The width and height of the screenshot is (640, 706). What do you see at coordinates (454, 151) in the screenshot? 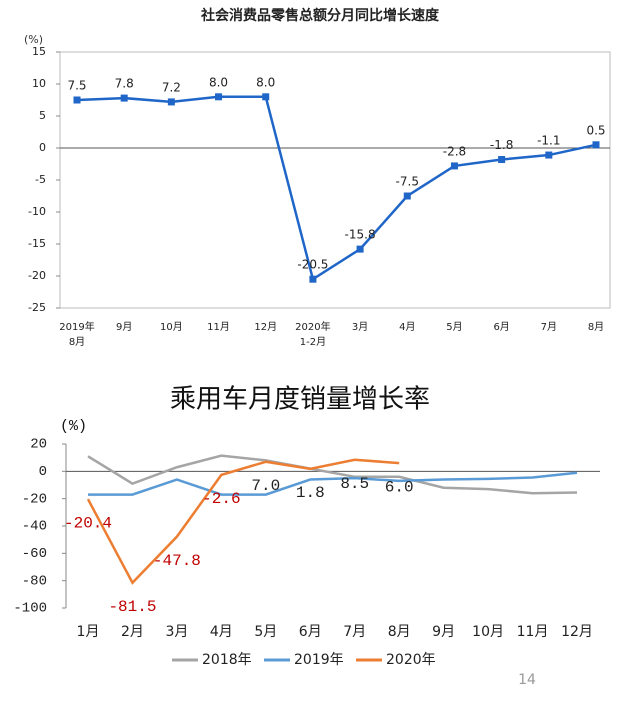
I see `data-label: -2.8` at bounding box center [454, 151].